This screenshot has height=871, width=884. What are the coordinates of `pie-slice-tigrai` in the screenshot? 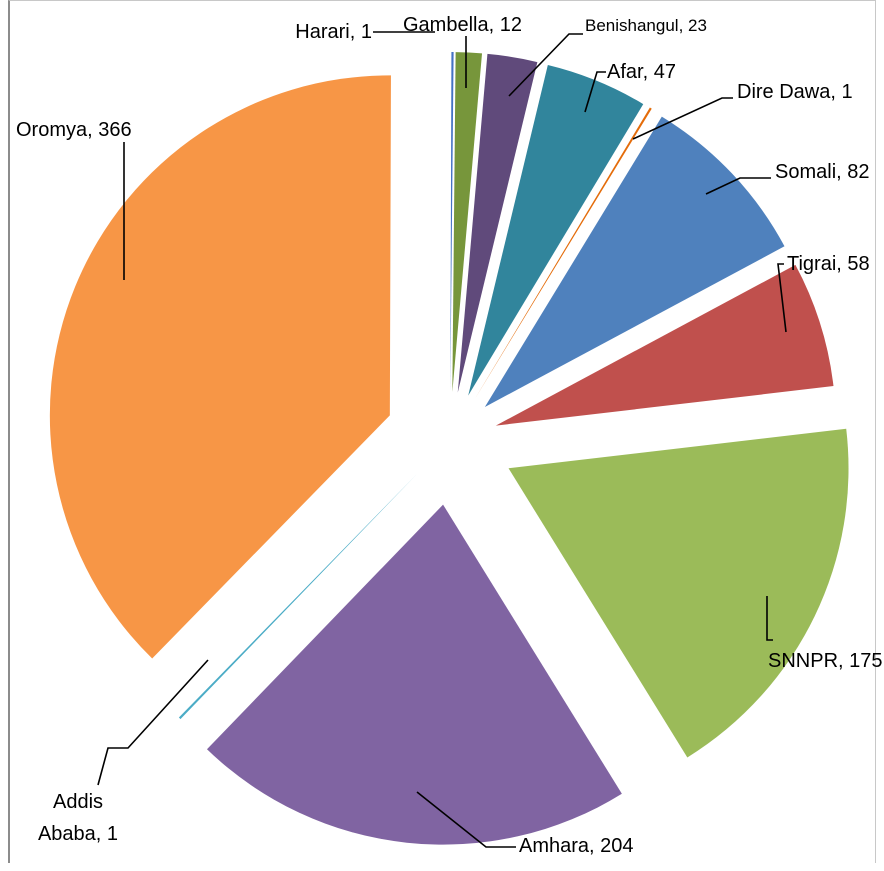 It's located at (664, 345).